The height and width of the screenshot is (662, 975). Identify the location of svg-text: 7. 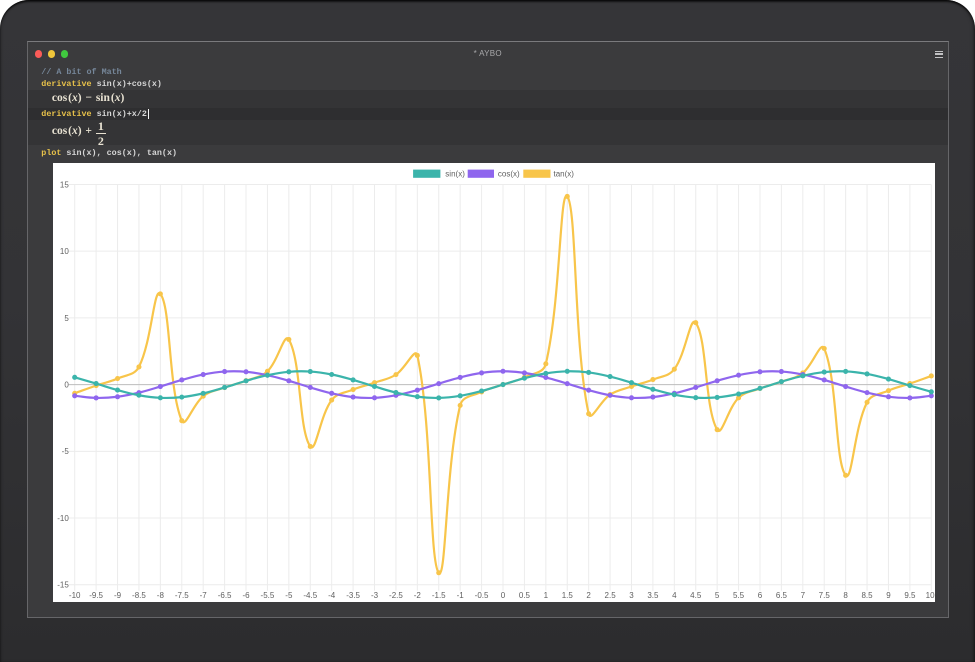
(802, 595).